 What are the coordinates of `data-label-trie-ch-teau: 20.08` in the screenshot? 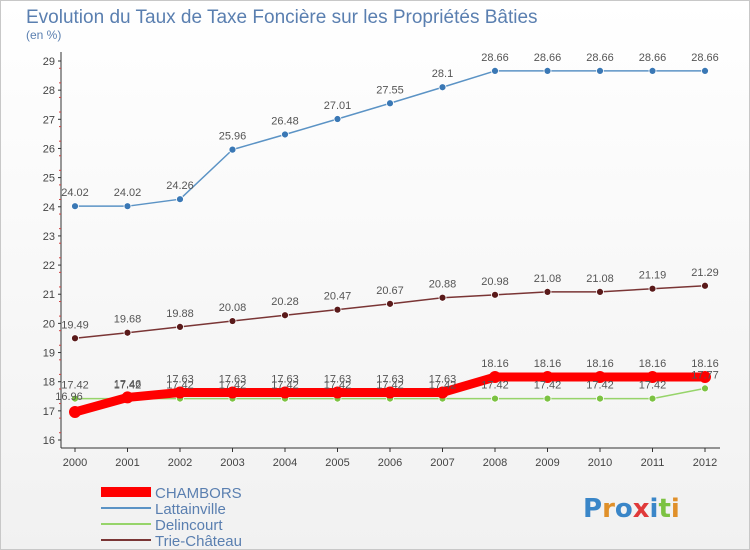 It's located at (233, 308).